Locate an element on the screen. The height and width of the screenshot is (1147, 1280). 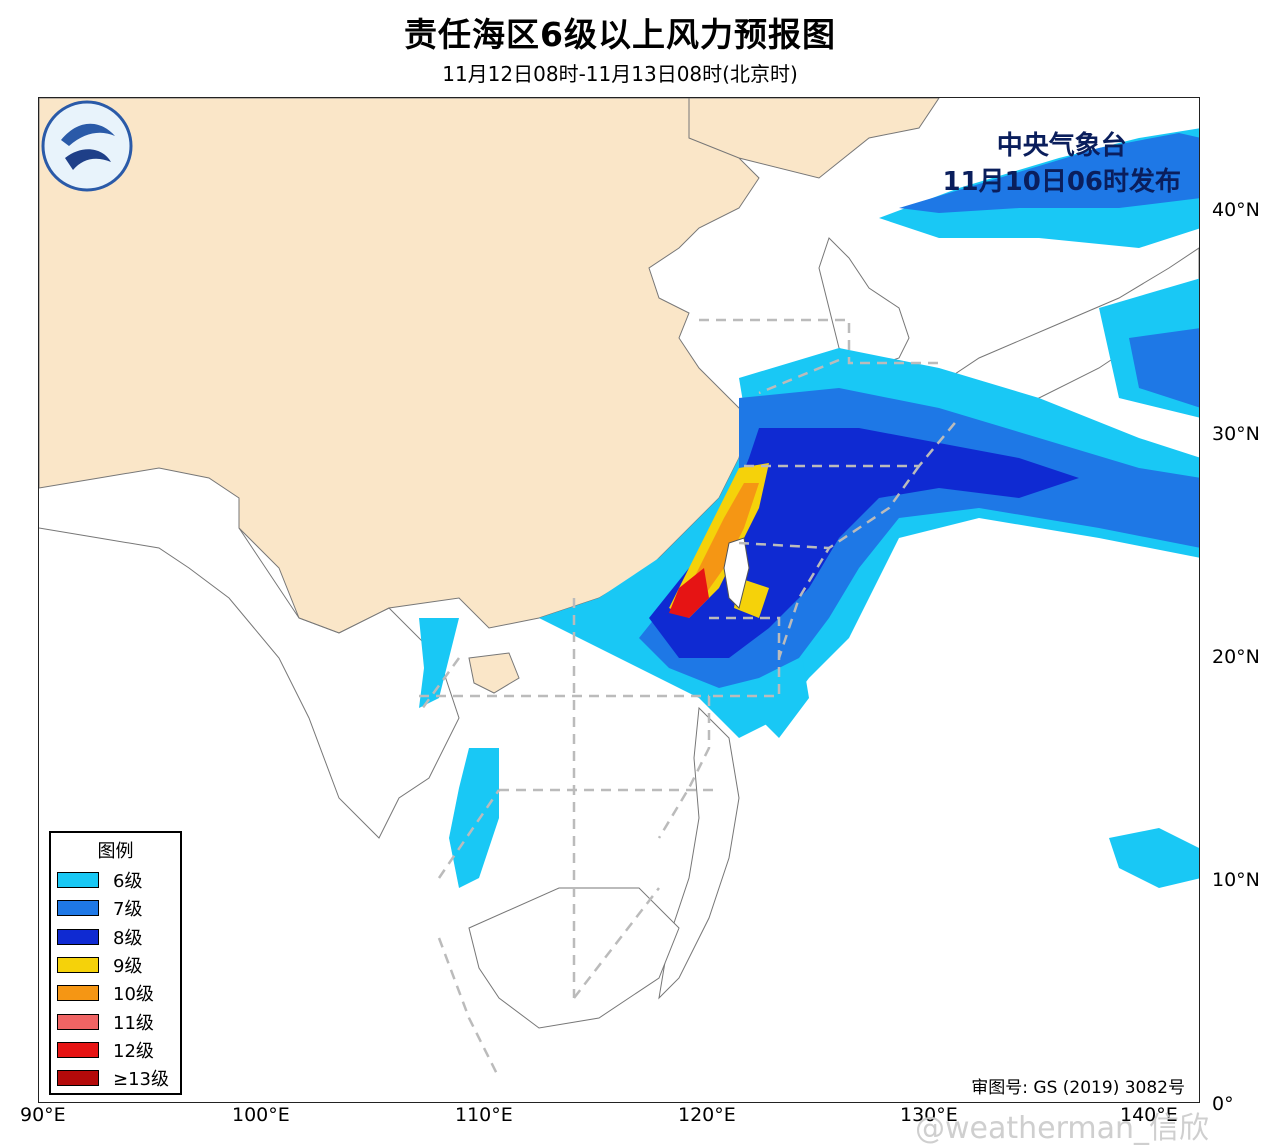
lon-label-130e: 130°E is located at coordinates (929, 1115).